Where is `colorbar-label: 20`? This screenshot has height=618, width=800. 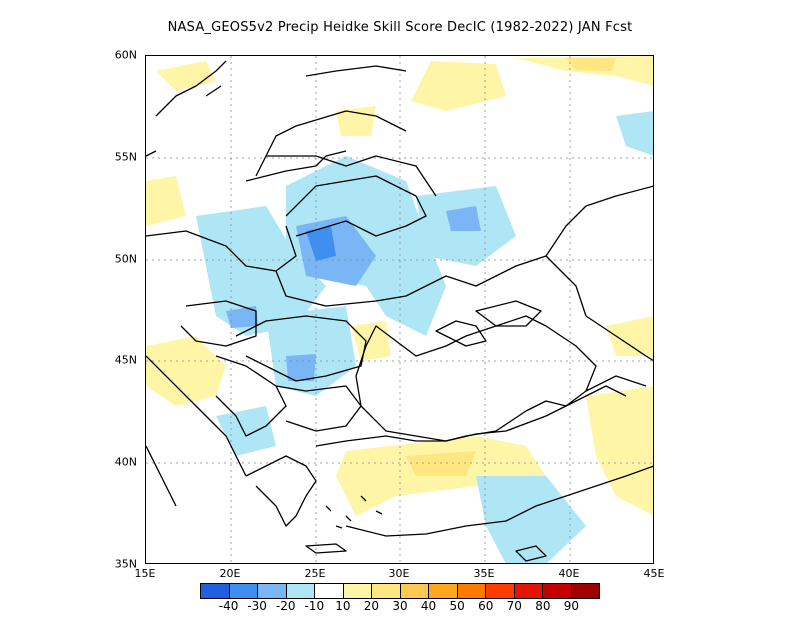 colorbar-label: 20 is located at coordinates (371, 606).